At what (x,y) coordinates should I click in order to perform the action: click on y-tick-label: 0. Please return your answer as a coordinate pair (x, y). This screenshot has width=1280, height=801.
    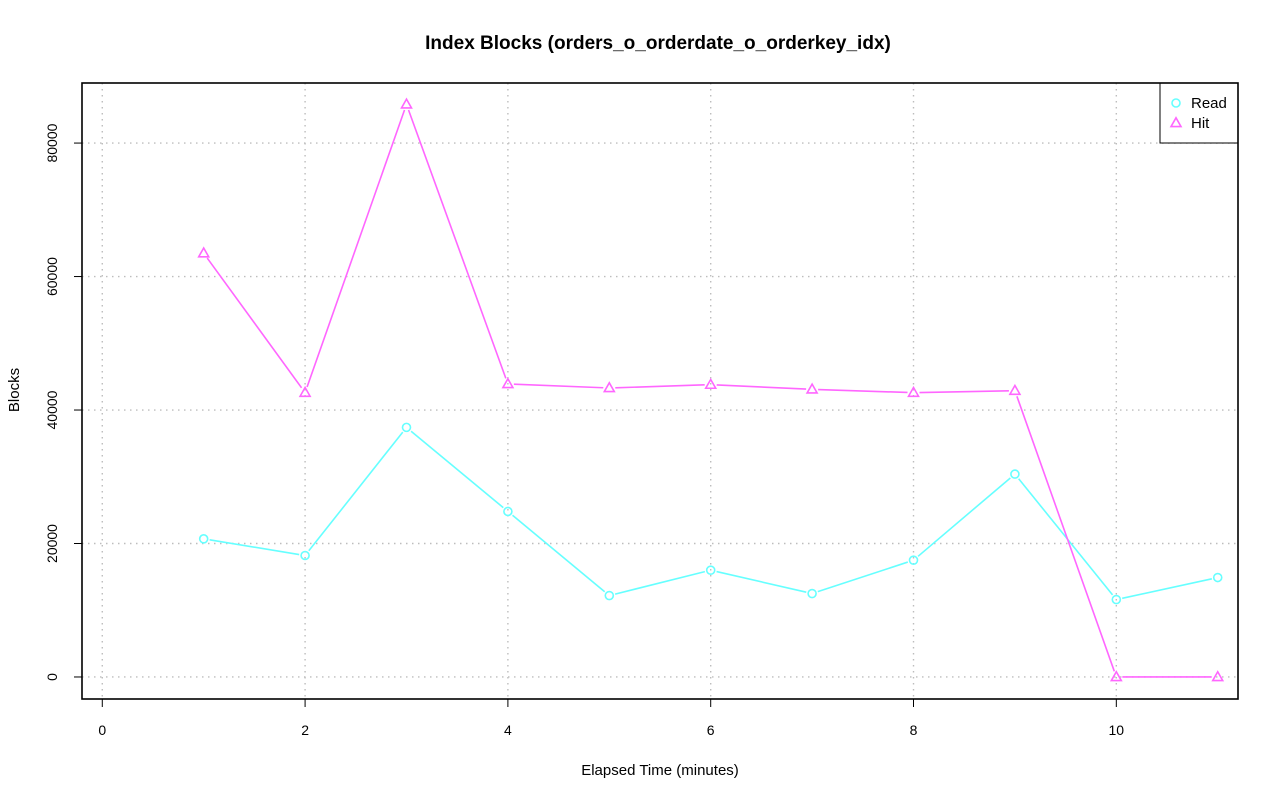
    Looking at the image, I should click on (52, 677).